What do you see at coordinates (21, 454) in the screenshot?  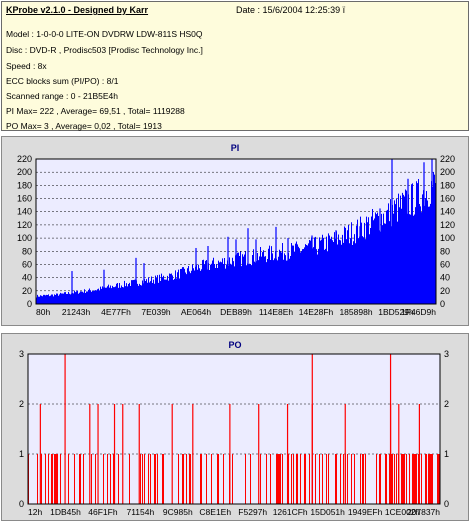 I see `y-tick-label-left: 1` at bounding box center [21, 454].